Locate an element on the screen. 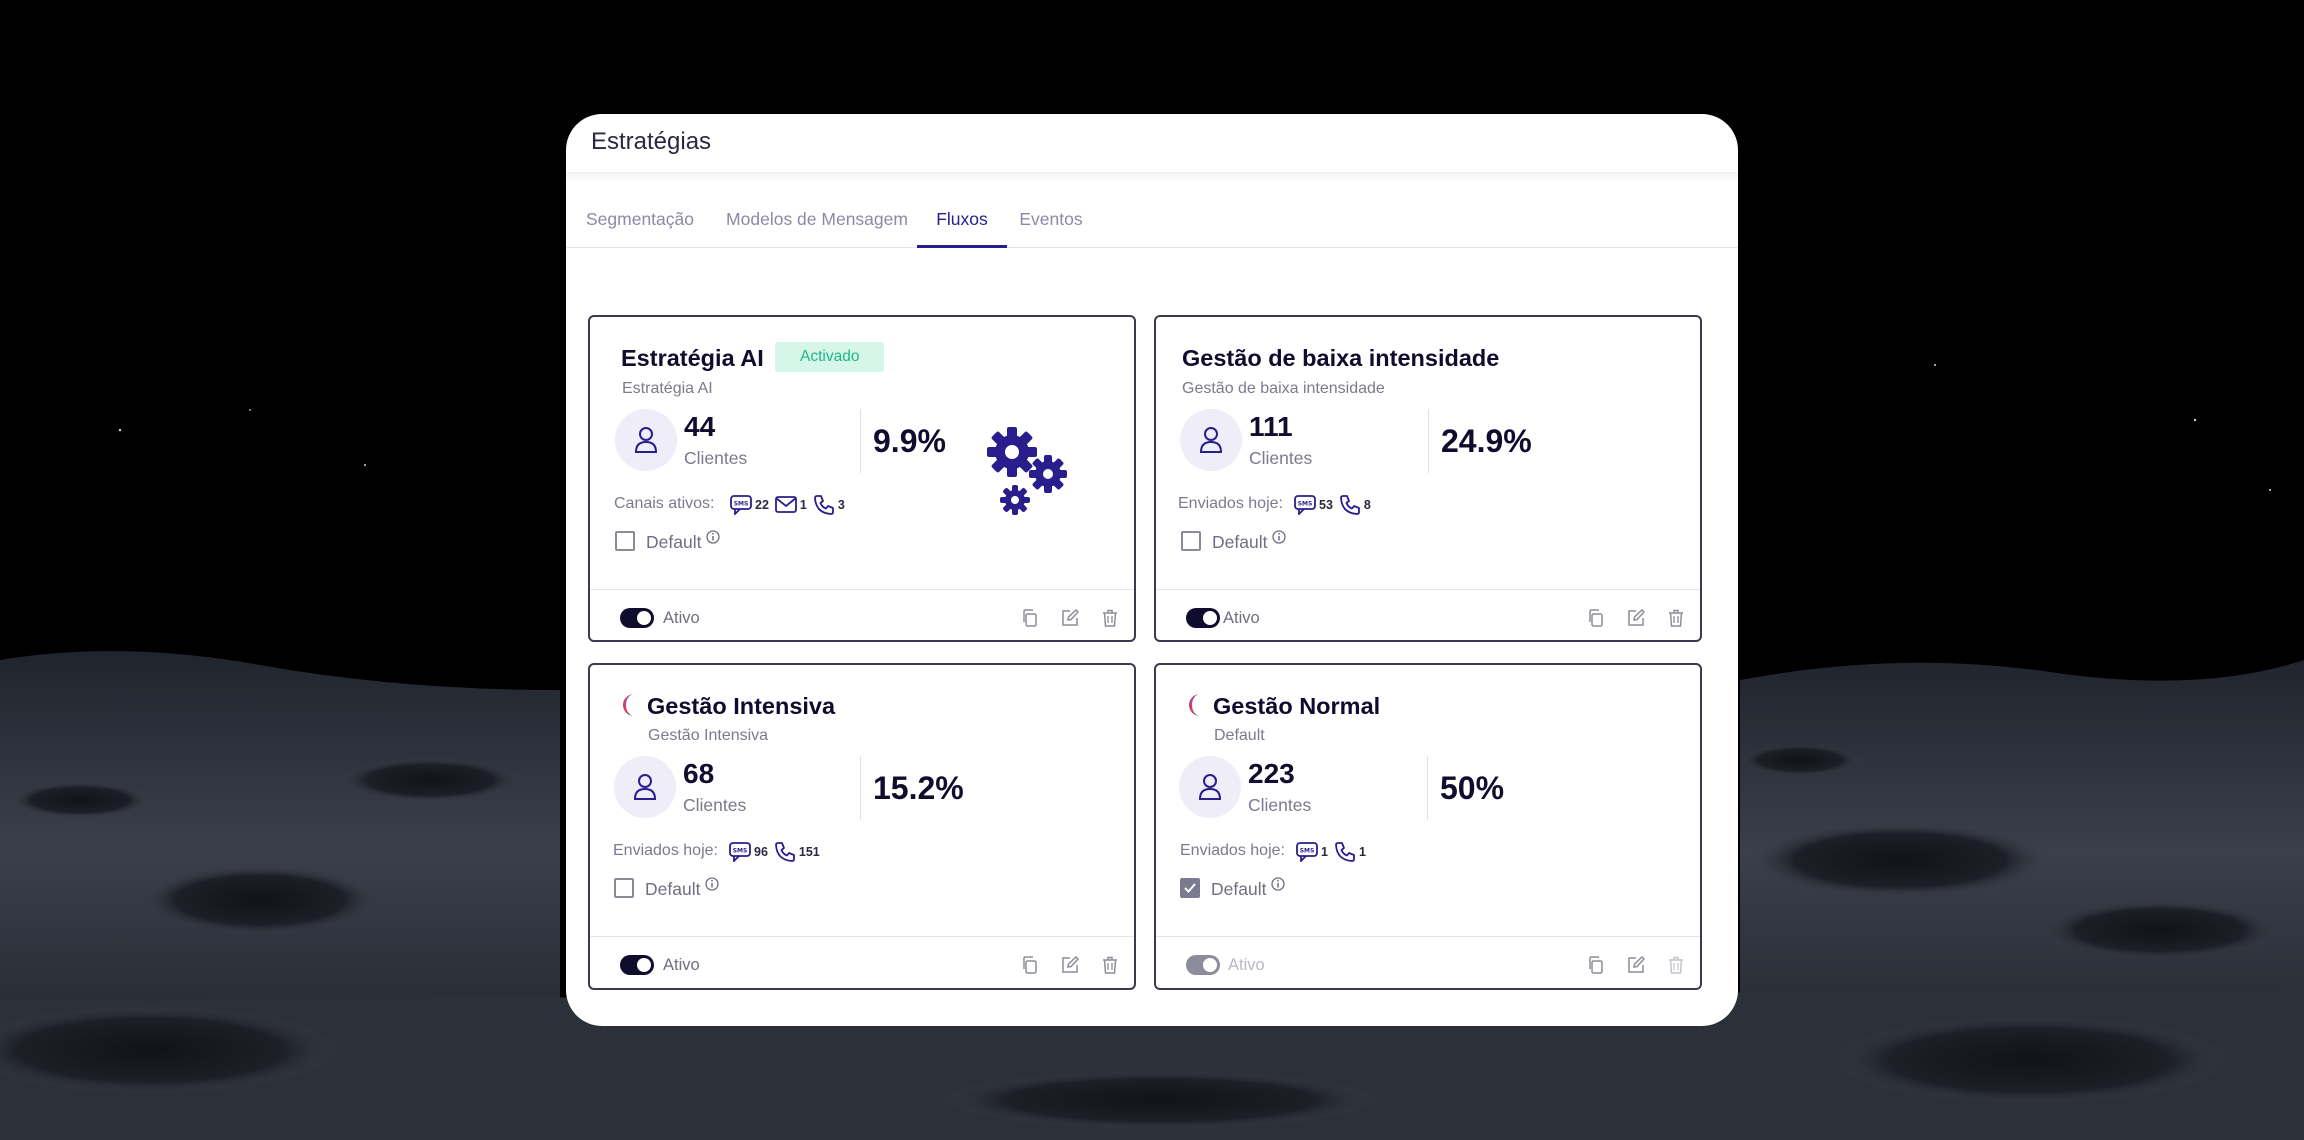 The image size is (2304, 1140). card-title: Gestão de baixa intensidade is located at coordinates (1341, 358).